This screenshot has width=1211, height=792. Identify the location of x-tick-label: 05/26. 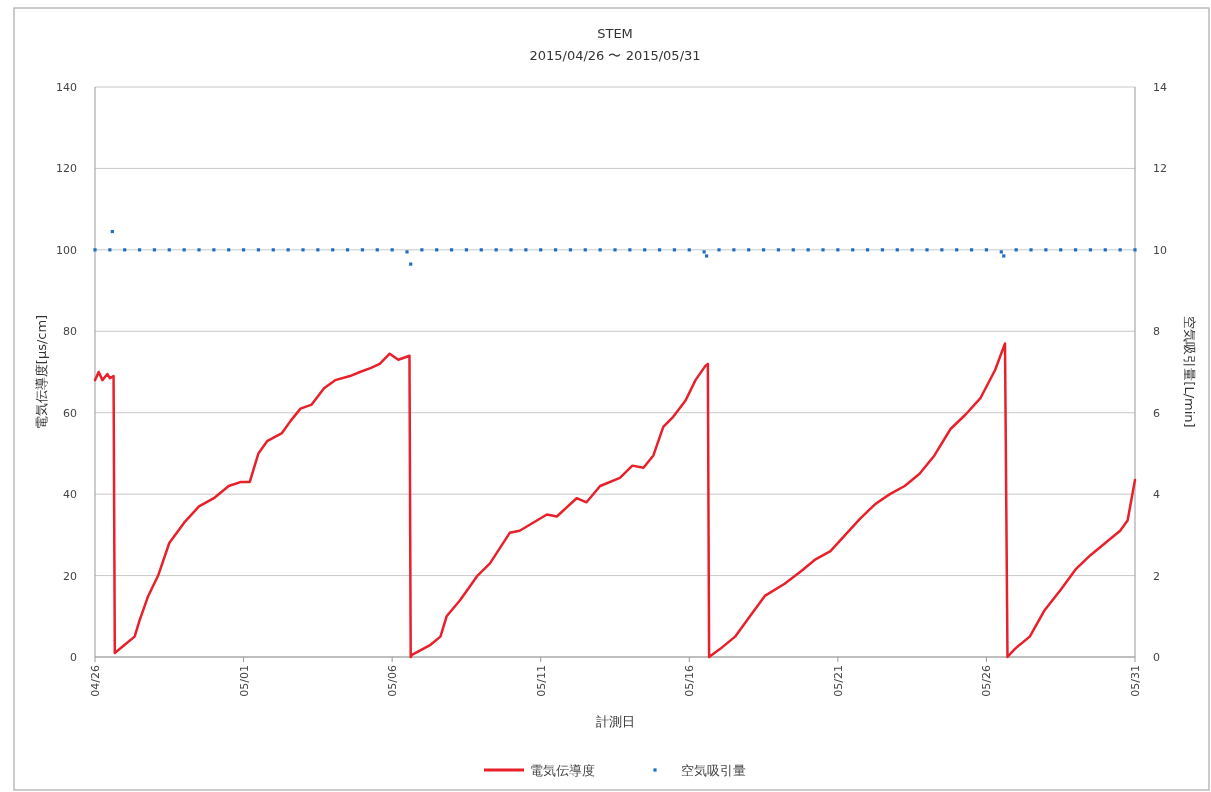
(987, 681).